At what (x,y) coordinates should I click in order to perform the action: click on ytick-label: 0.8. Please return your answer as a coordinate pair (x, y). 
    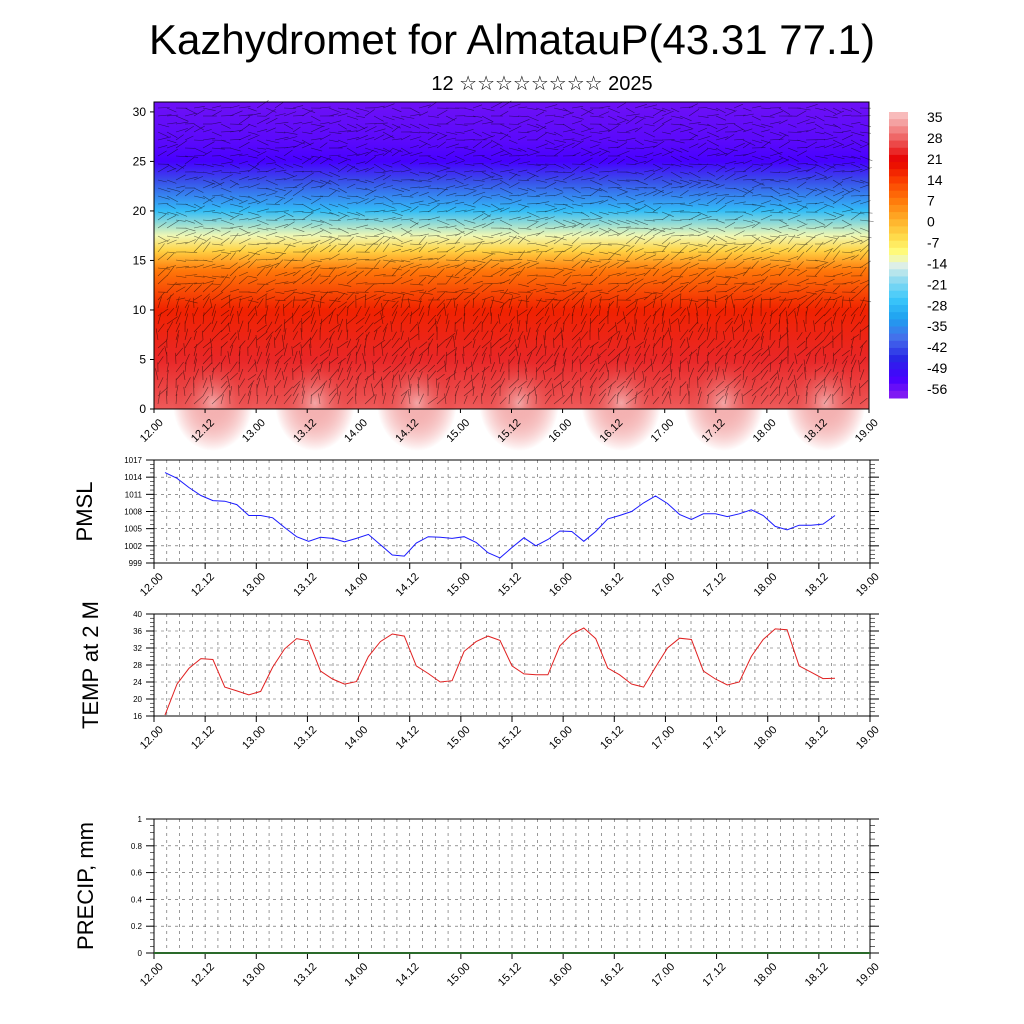
    Looking at the image, I should click on (137, 846).